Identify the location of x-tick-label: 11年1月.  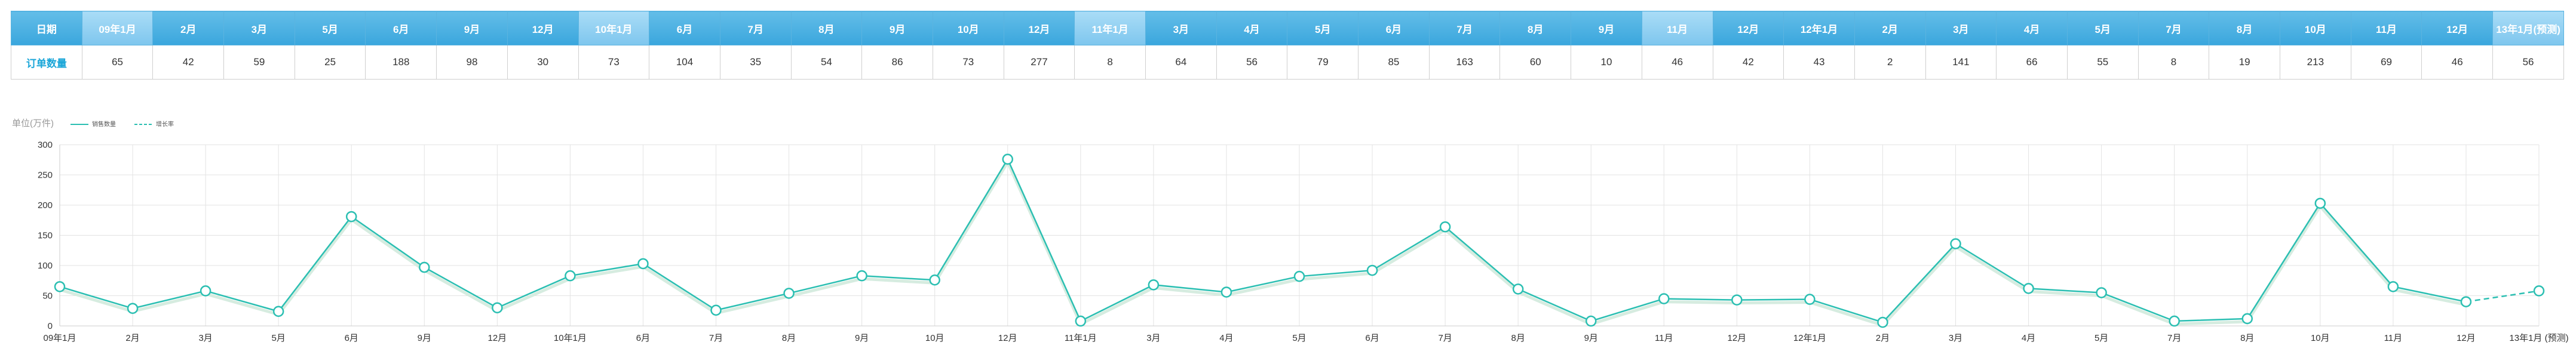
(1081, 338).